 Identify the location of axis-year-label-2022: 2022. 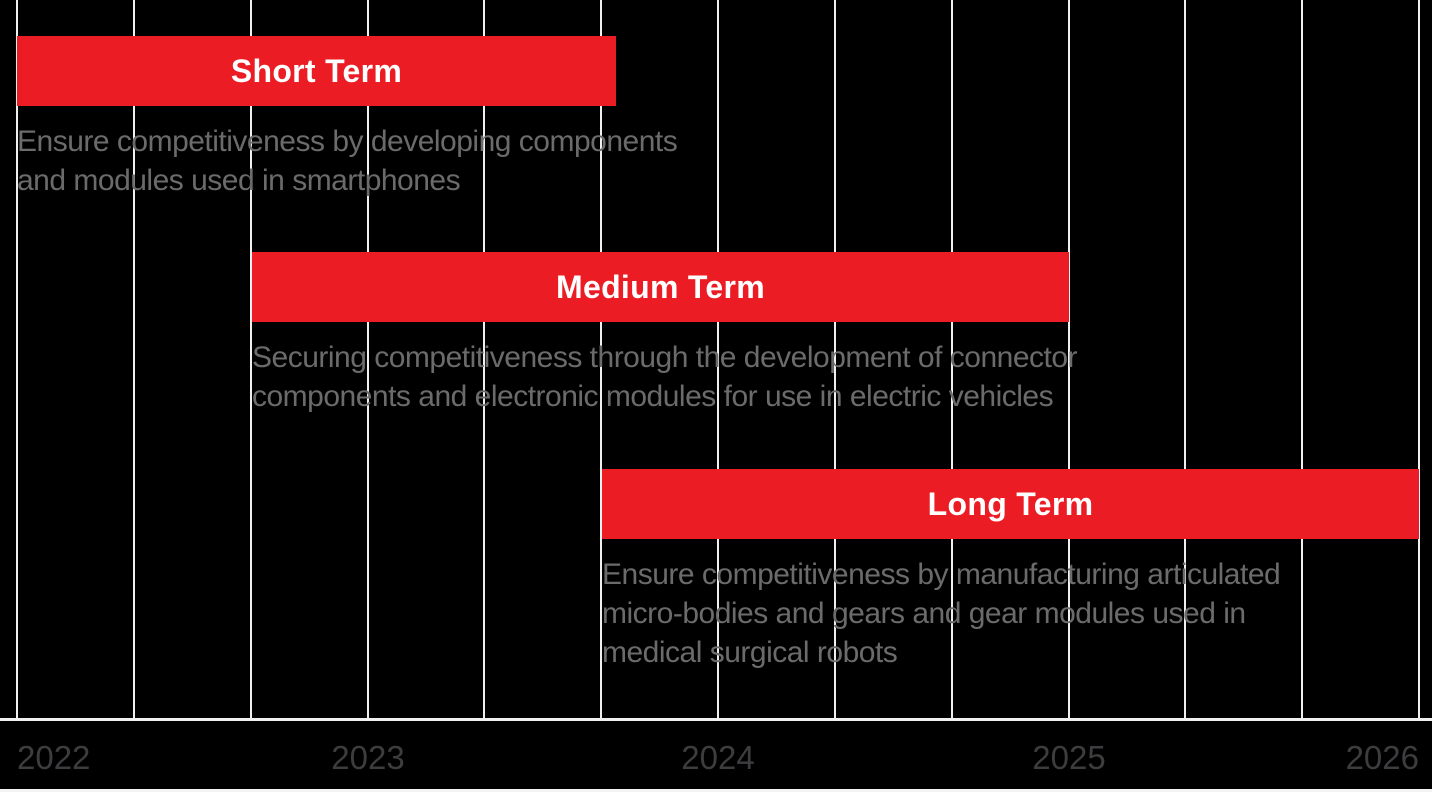
(54, 757).